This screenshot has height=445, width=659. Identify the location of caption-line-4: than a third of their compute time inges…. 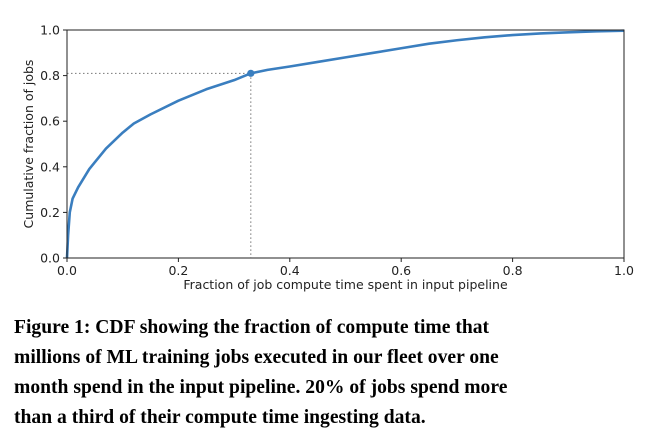
(220, 417).